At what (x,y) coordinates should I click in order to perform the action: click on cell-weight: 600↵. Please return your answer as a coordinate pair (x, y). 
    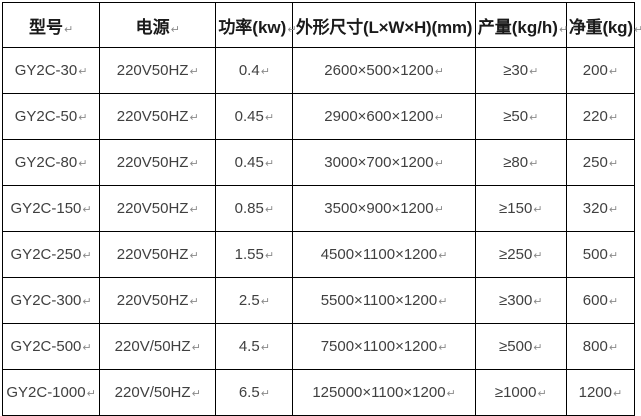
    Looking at the image, I should click on (600, 300).